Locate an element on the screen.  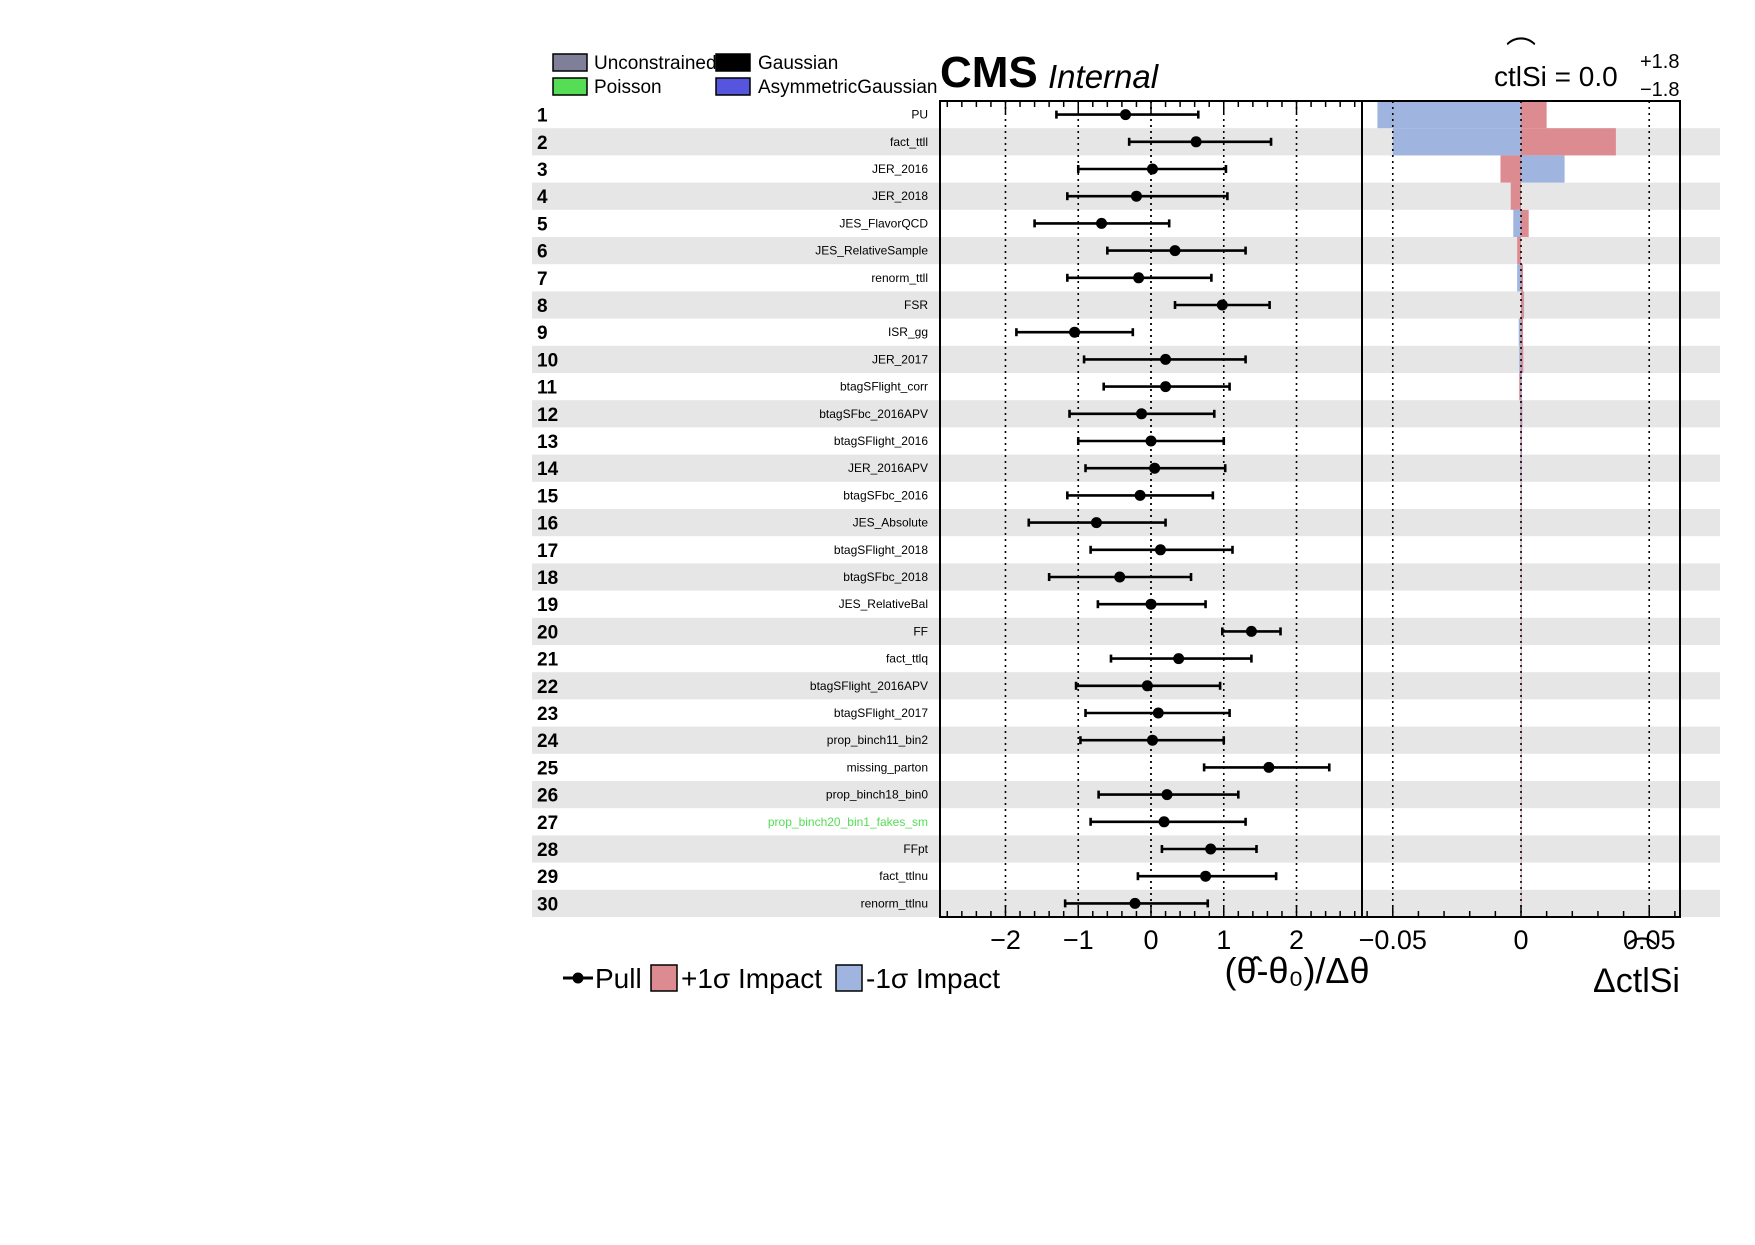
row-parameter-name: btagSFbc_2016APV is located at coordinates (873, 414).